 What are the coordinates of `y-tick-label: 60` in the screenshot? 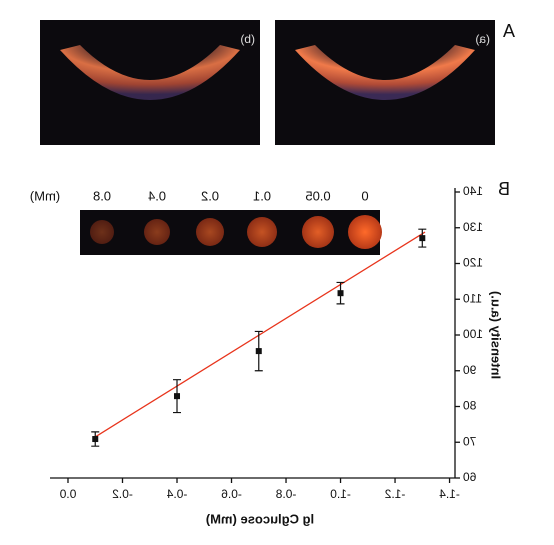 It's located at (470, 477).